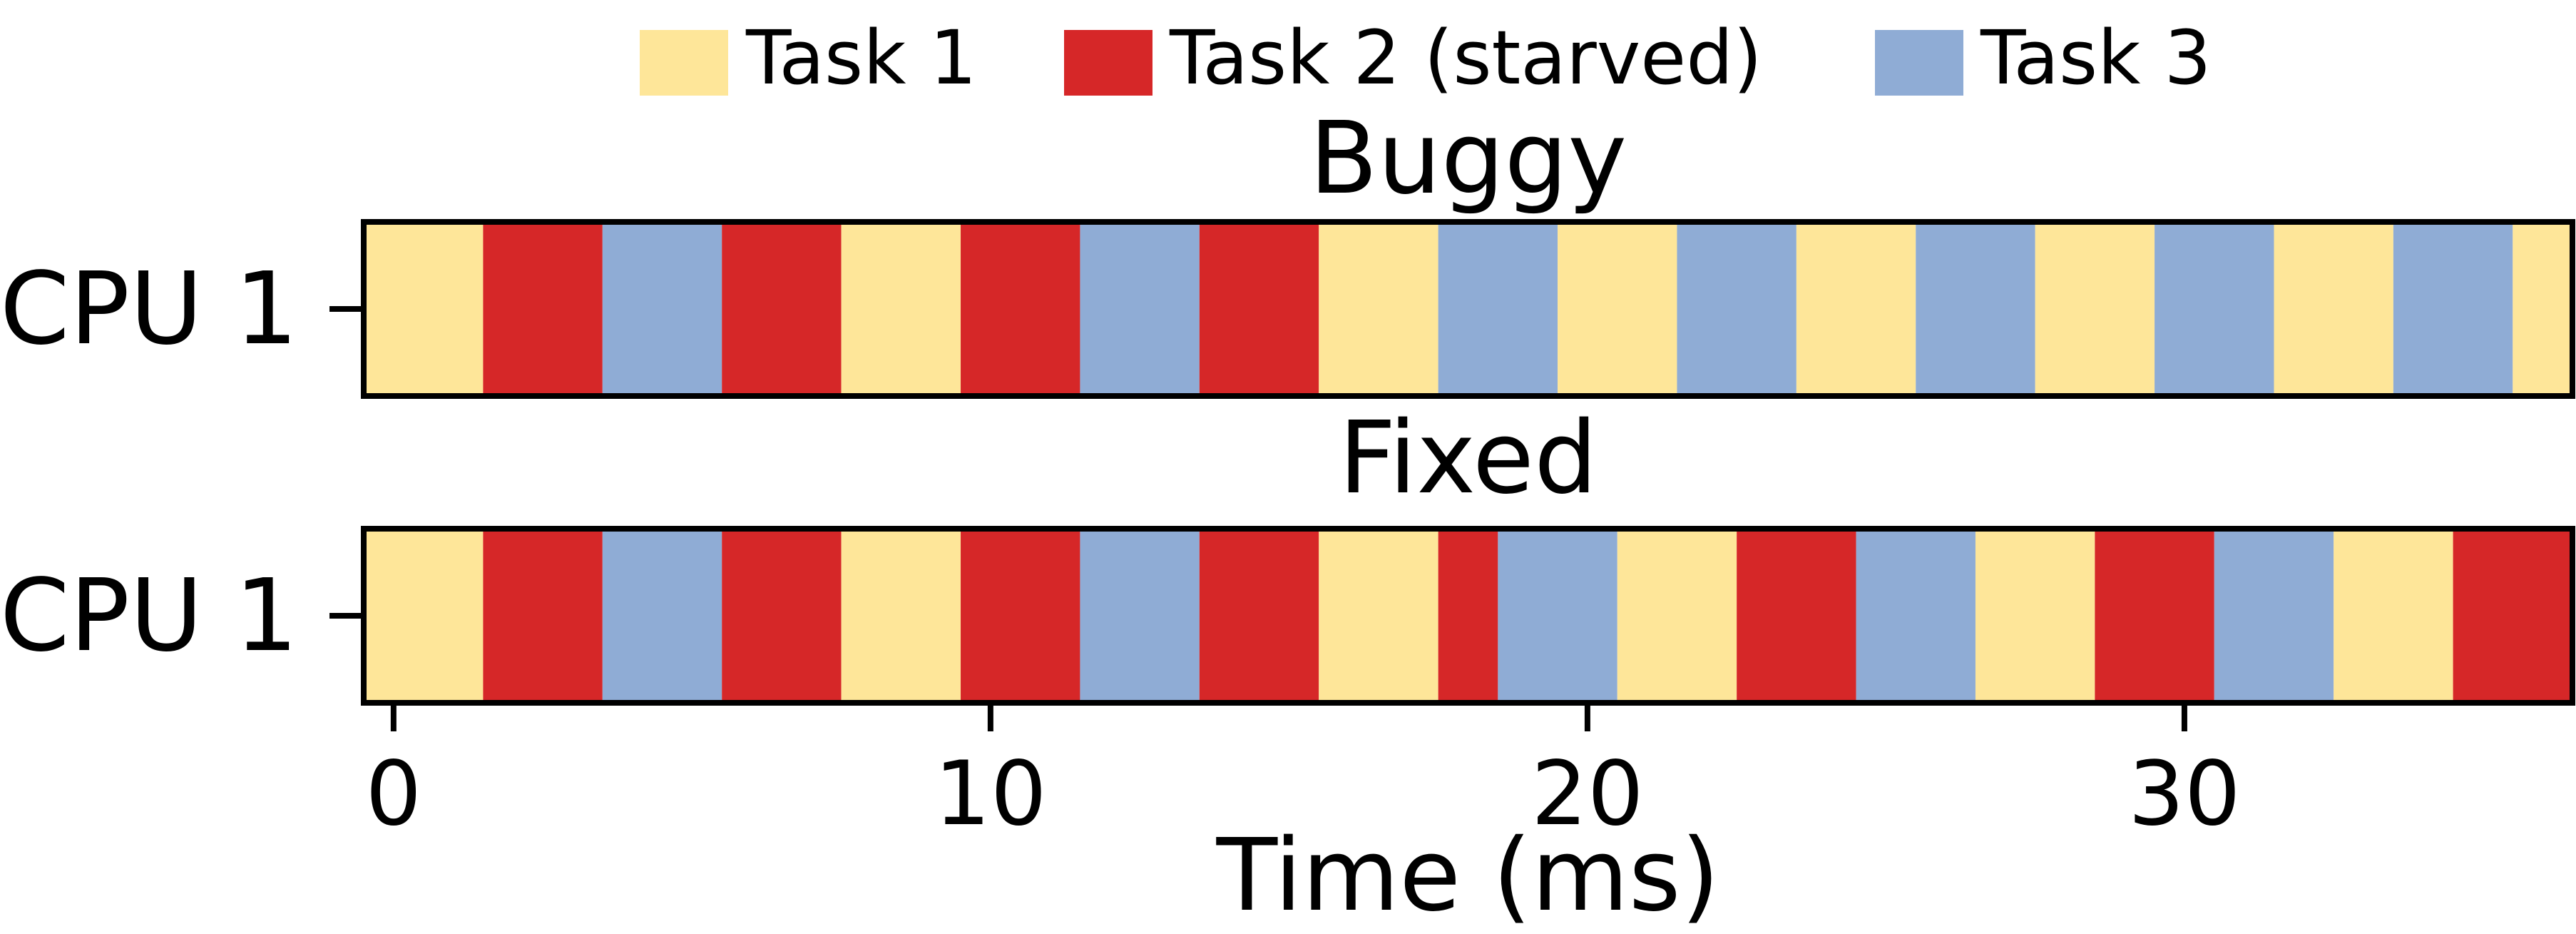  What do you see at coordinates (1469, 458) in the screenshot?
I see `panel-title: Fixed` at bounding box center [1469, 458].